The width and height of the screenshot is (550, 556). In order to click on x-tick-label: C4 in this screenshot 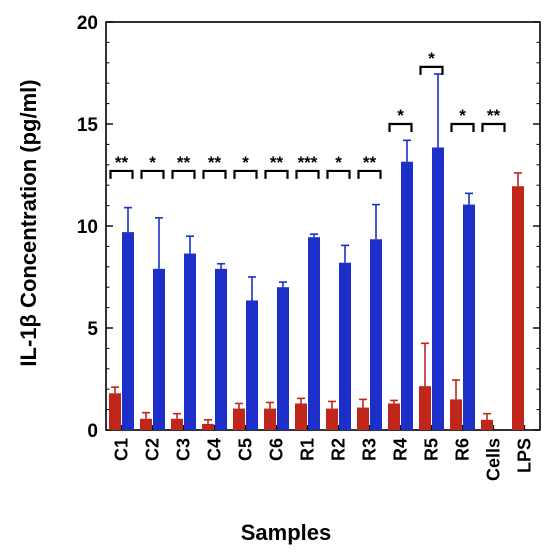, I will do `click(215, 449)`.